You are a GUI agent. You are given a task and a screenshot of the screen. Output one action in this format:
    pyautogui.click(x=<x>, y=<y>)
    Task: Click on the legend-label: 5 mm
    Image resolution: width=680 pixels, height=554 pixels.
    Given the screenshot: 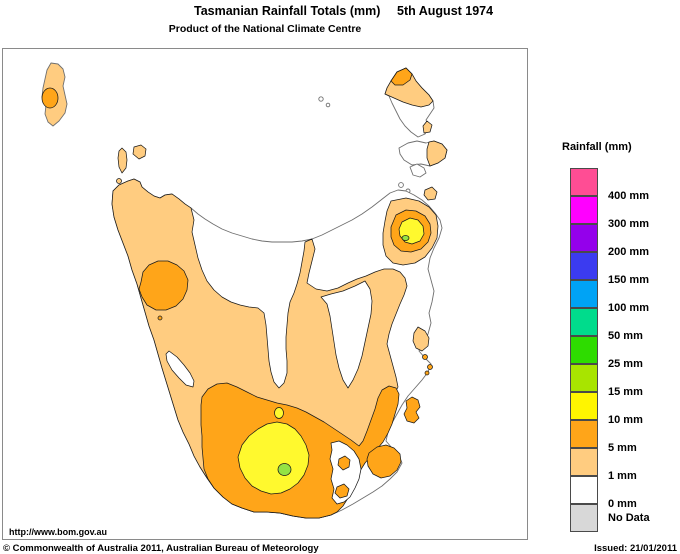 What is the action you would take?
    pyautogui.click(x=622, y=448)
    